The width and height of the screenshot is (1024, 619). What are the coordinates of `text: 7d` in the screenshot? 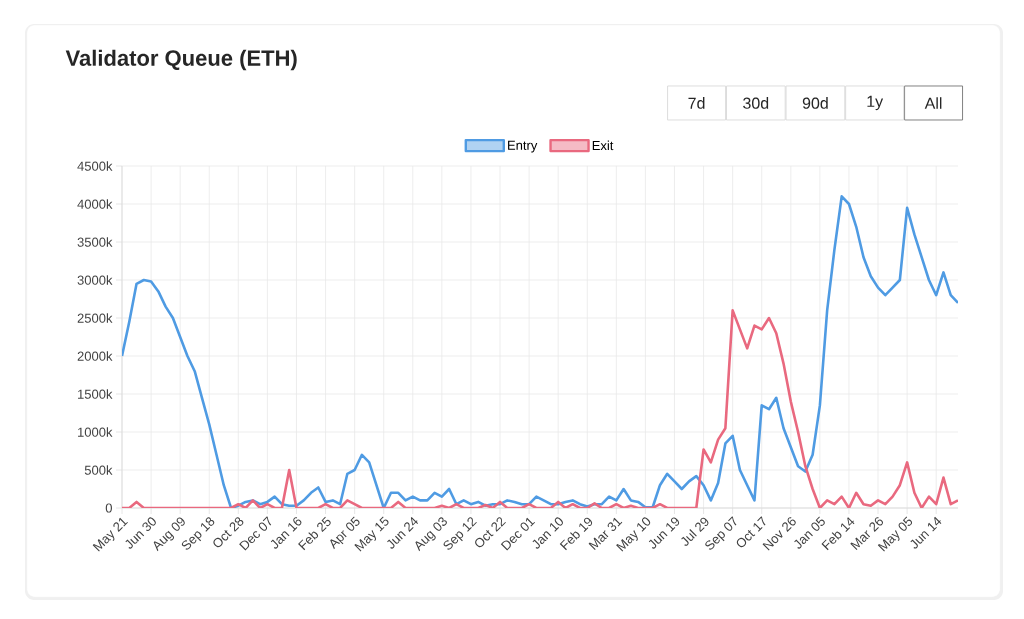 It's located at (696, 103).